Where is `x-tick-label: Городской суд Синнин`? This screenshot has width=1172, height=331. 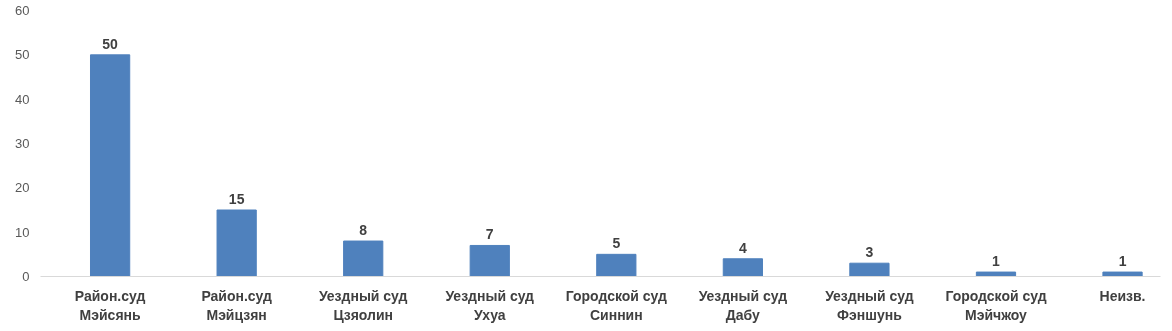 x-tick-label: Городской суд Синнин is located at coordinates (616, 305).